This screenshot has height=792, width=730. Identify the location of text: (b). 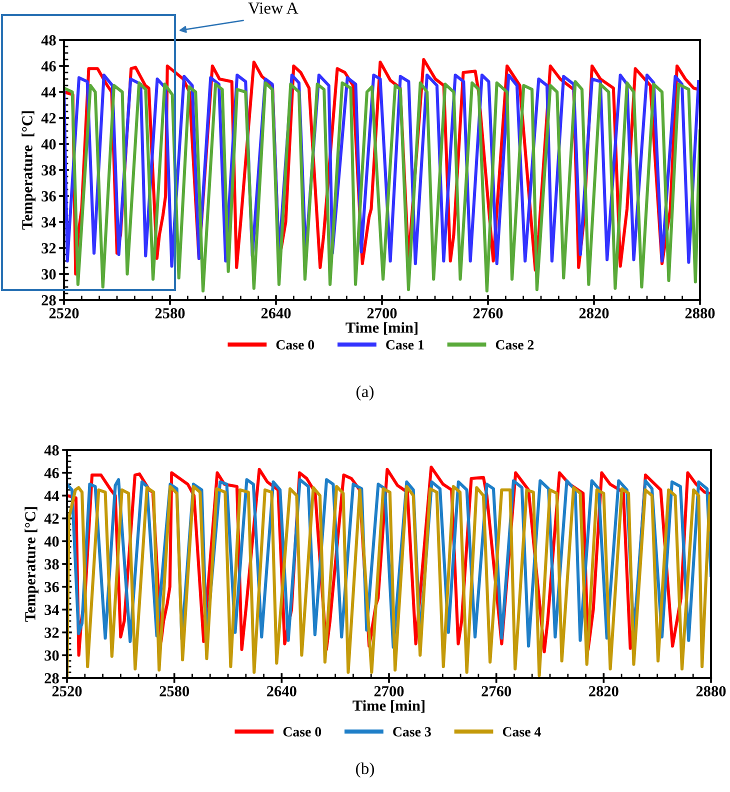
(365, 770).